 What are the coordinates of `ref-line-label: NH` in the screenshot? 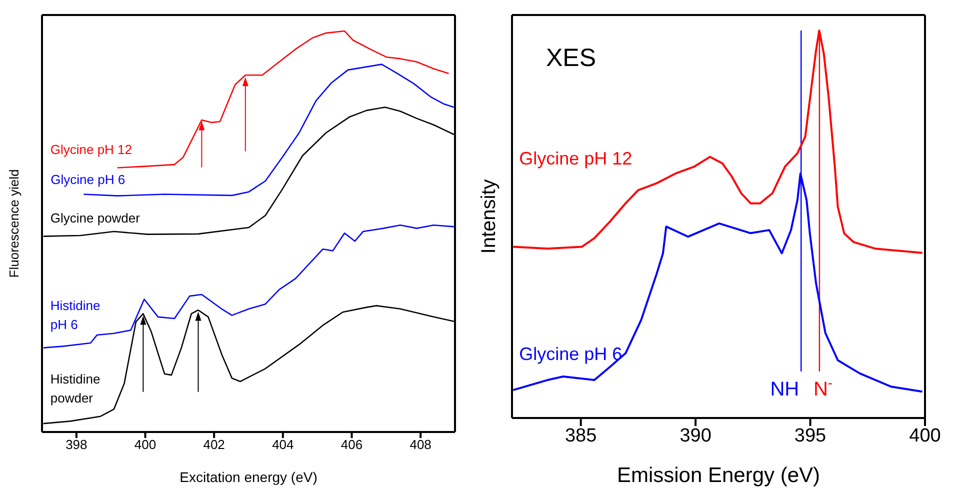 It's located at (785, 389).